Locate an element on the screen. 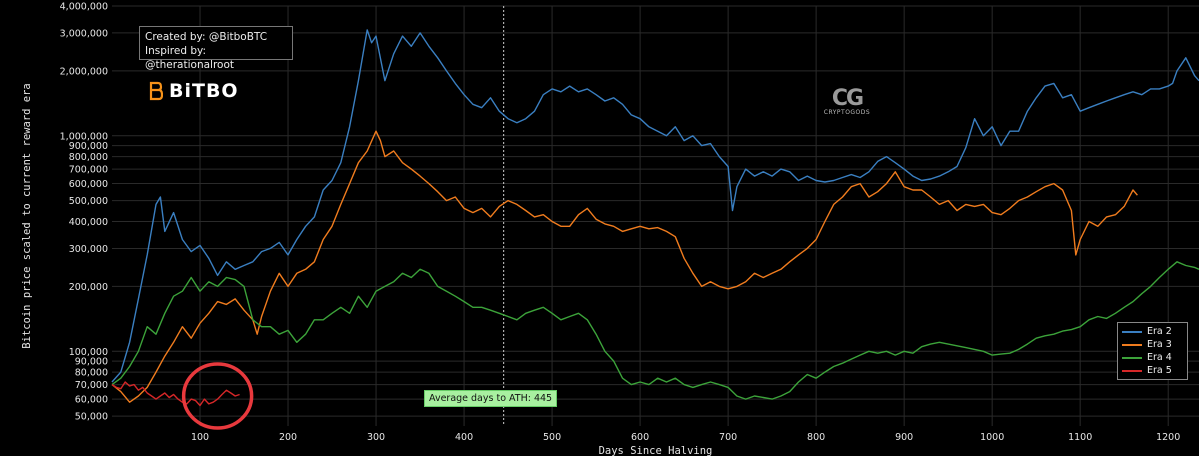 The height and width of the screenshot is (456, 1199). y-tick-label: 3,000,000 is located at coordinates (84, 33).